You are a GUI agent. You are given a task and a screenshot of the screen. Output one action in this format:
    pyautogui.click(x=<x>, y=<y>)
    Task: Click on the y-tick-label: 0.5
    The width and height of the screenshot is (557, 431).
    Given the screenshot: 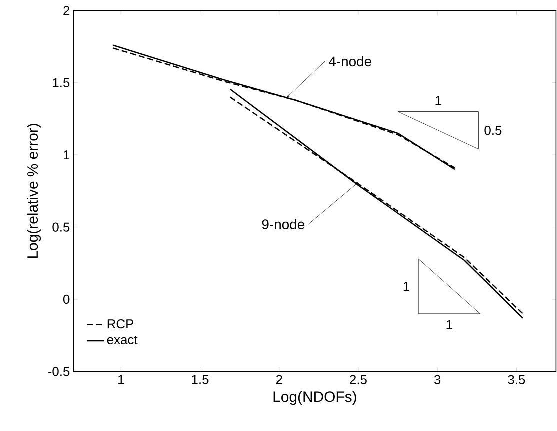 What is the action you would take?
    pyautogui.click(x=61, y=227)
    